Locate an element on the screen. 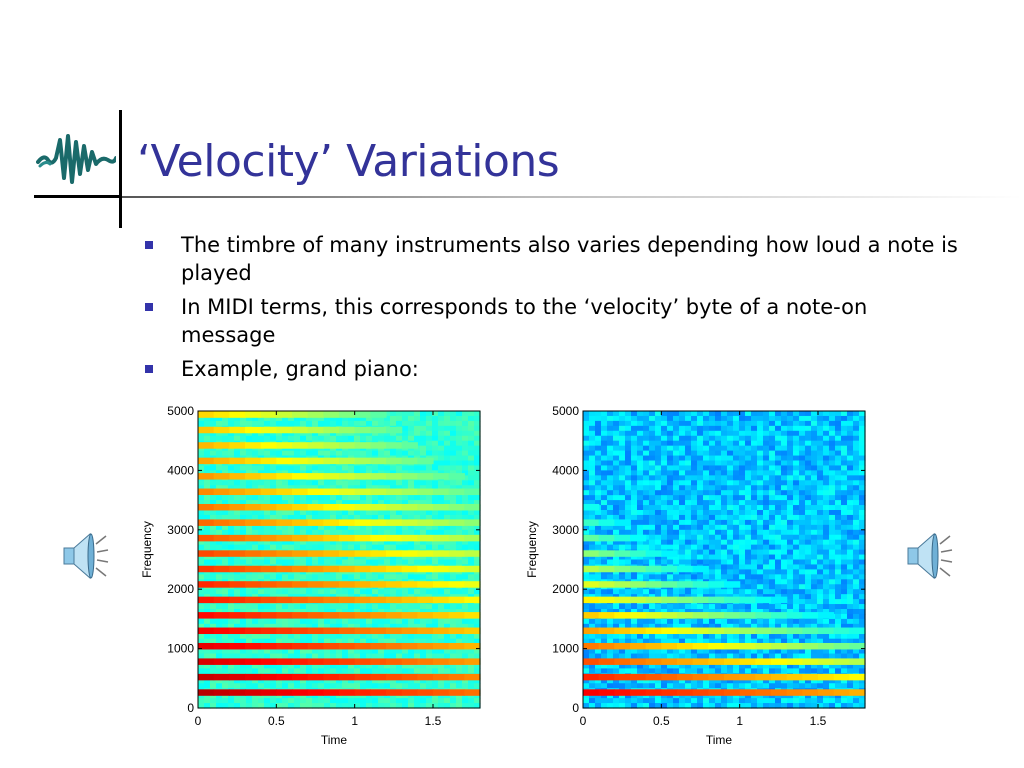 Image resolution: width=1024 pixels, height=768 pixels. y-tick-label: 3000 is located at coordinates (565, 530).